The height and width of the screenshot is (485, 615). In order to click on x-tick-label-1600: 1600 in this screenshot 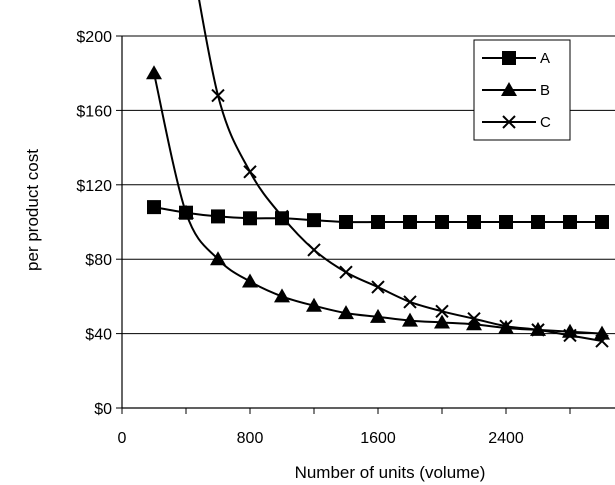, I will do `click(378, 438)`.